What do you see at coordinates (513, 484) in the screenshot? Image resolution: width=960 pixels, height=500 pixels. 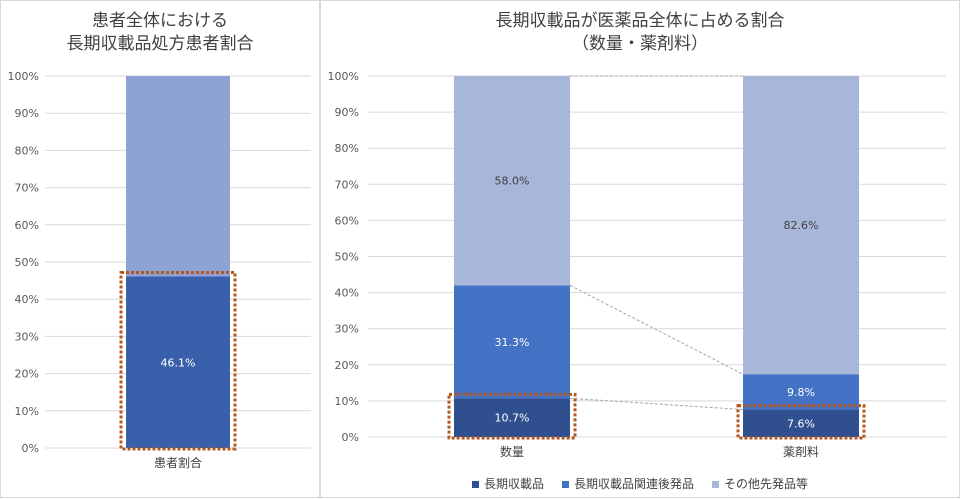 I see `legend-label: 長期収載品` at bounding box center [513, 484].